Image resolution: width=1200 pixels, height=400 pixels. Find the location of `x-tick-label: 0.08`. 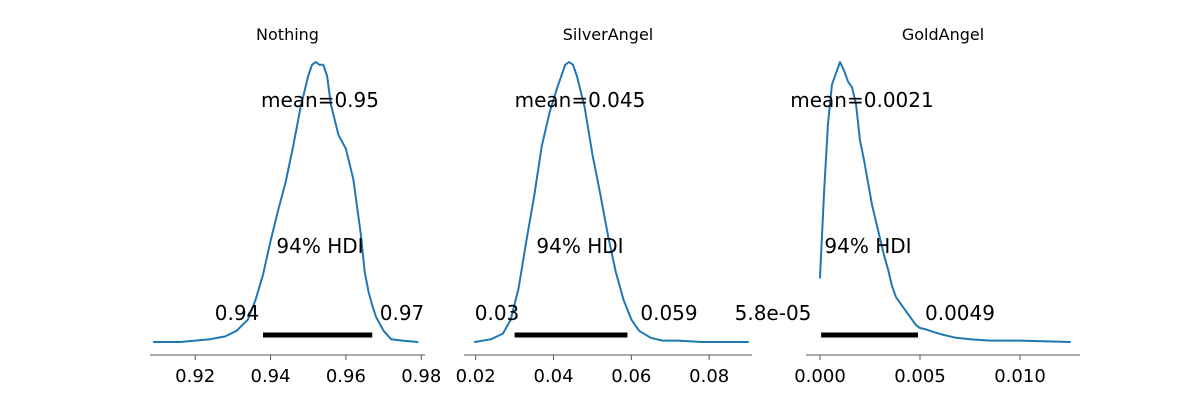

x-tick-label: 0.08 is located at coordinates (709, 376).